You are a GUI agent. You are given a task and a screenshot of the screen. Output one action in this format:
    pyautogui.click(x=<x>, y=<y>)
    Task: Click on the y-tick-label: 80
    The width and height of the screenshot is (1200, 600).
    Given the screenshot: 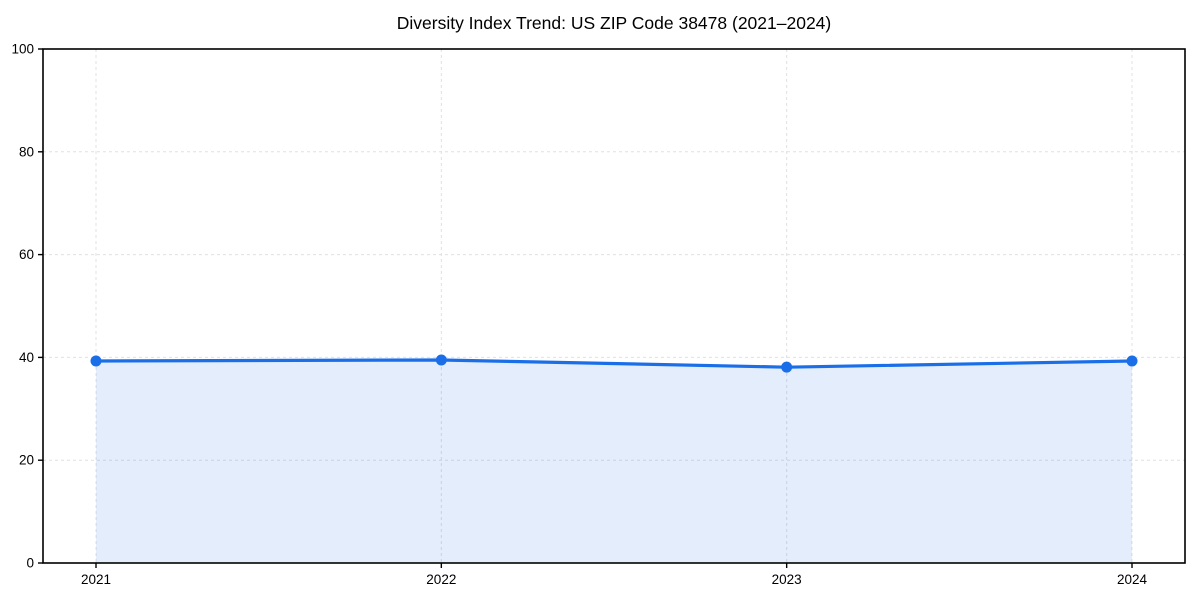 What is the action you would take?
    pyautogui.click(x=26, y=151)
    